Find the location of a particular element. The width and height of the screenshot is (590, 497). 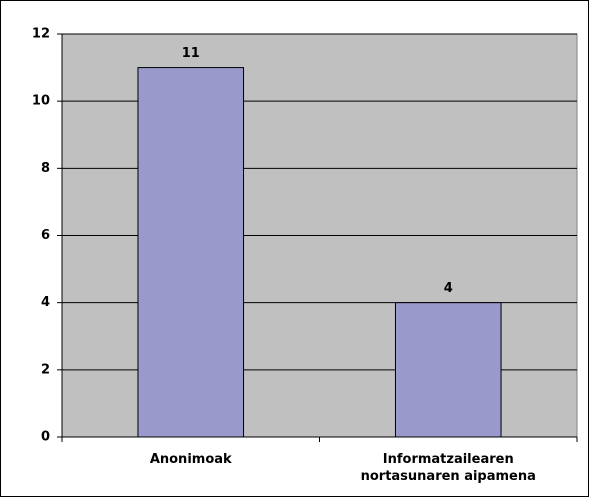

data-label: 11 is located at coordinates (191, 53).